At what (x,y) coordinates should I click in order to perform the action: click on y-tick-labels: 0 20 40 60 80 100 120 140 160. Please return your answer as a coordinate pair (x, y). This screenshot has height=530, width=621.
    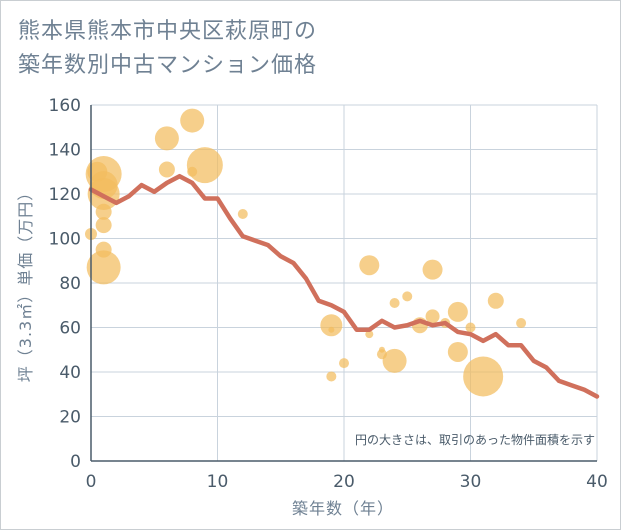
    Looking at the image, I should click on (65, 284).